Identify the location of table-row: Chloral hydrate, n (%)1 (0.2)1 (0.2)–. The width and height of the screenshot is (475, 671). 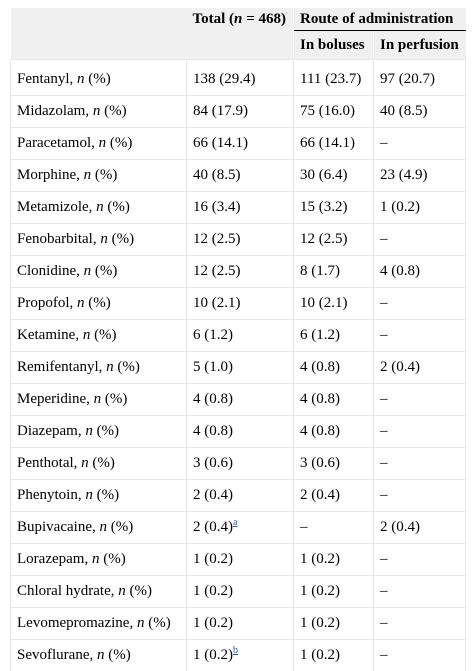
(238, 592).